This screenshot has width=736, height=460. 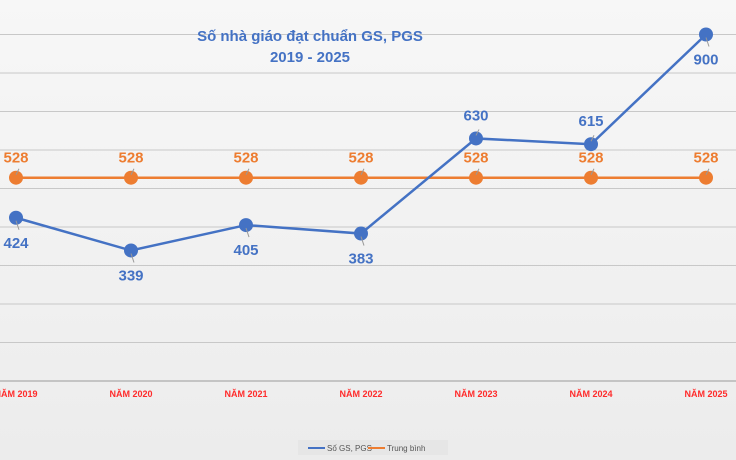 What do you see at coordinates (373, 447) in the screenshot?
I see `legend: Số GS, PGS Trung bình` at bounding box center [373, 447].